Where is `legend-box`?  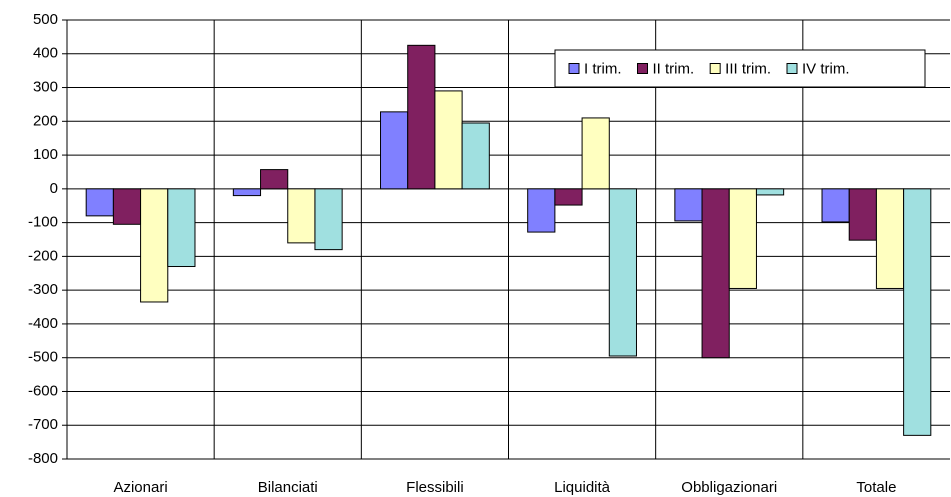 legend-box is located at coordinates (740, 68).